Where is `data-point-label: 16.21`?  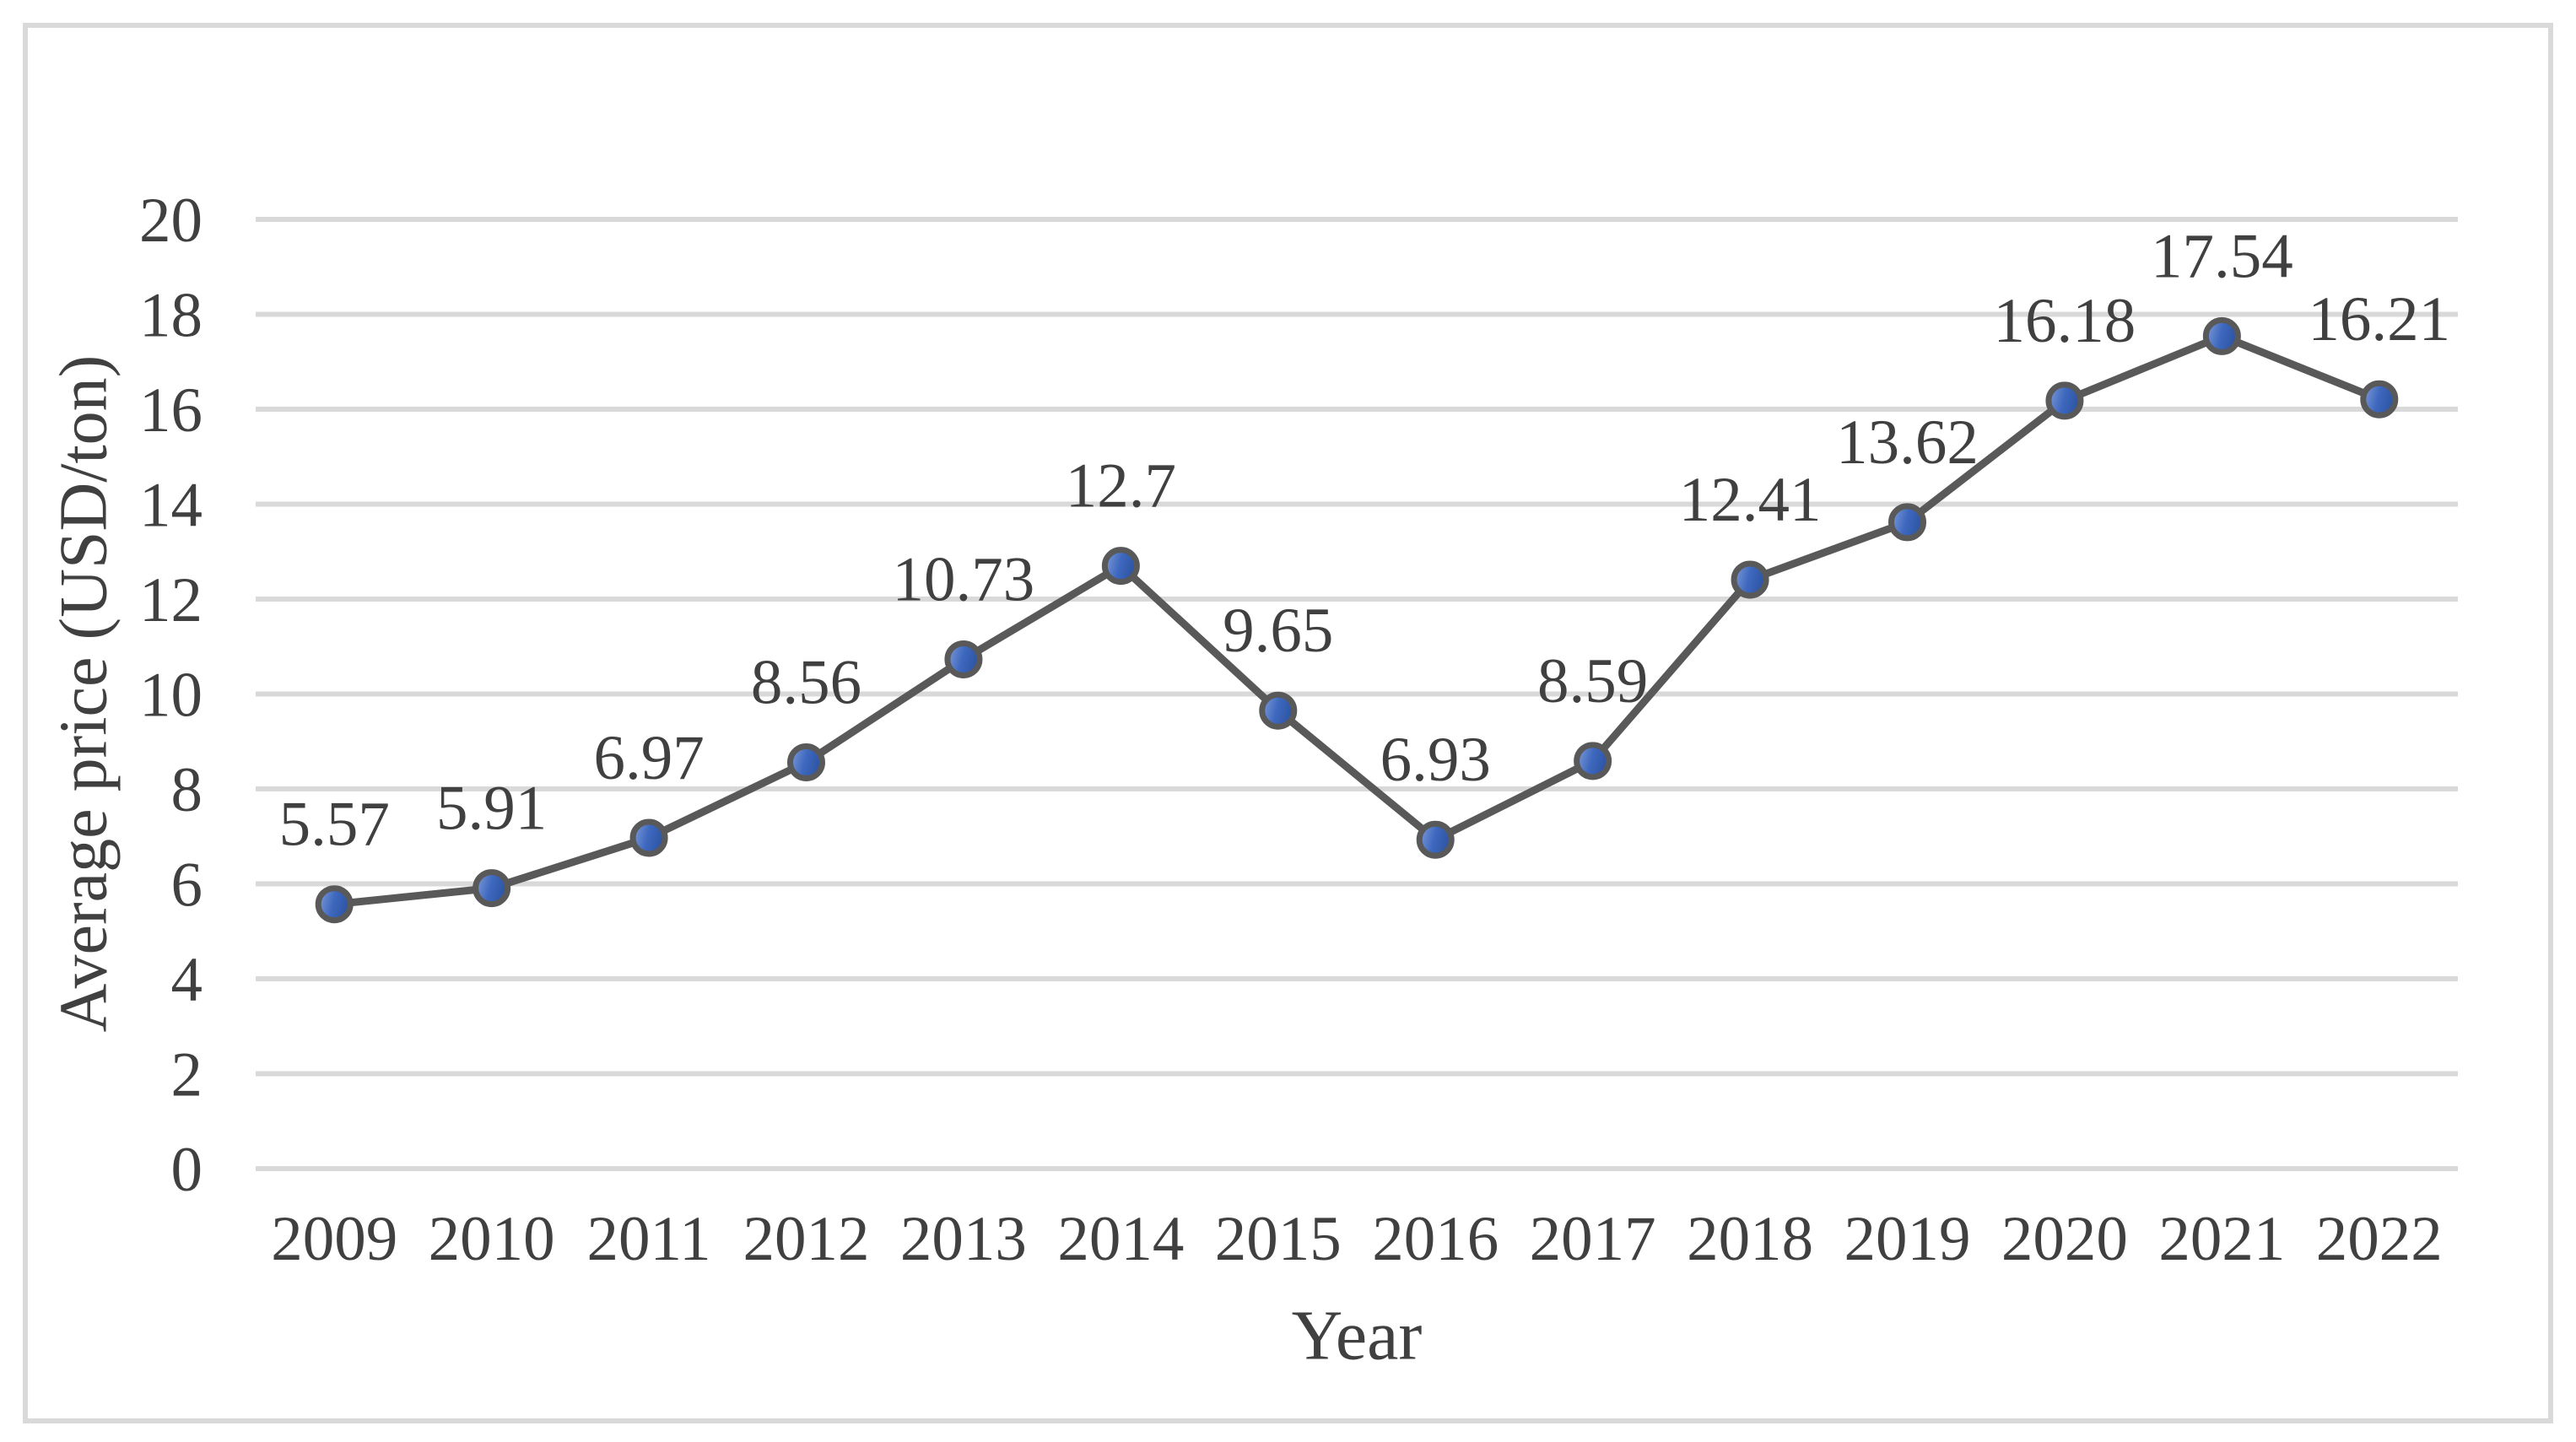 data-point-label: 16.21 is located at coordinates (2379, 319).